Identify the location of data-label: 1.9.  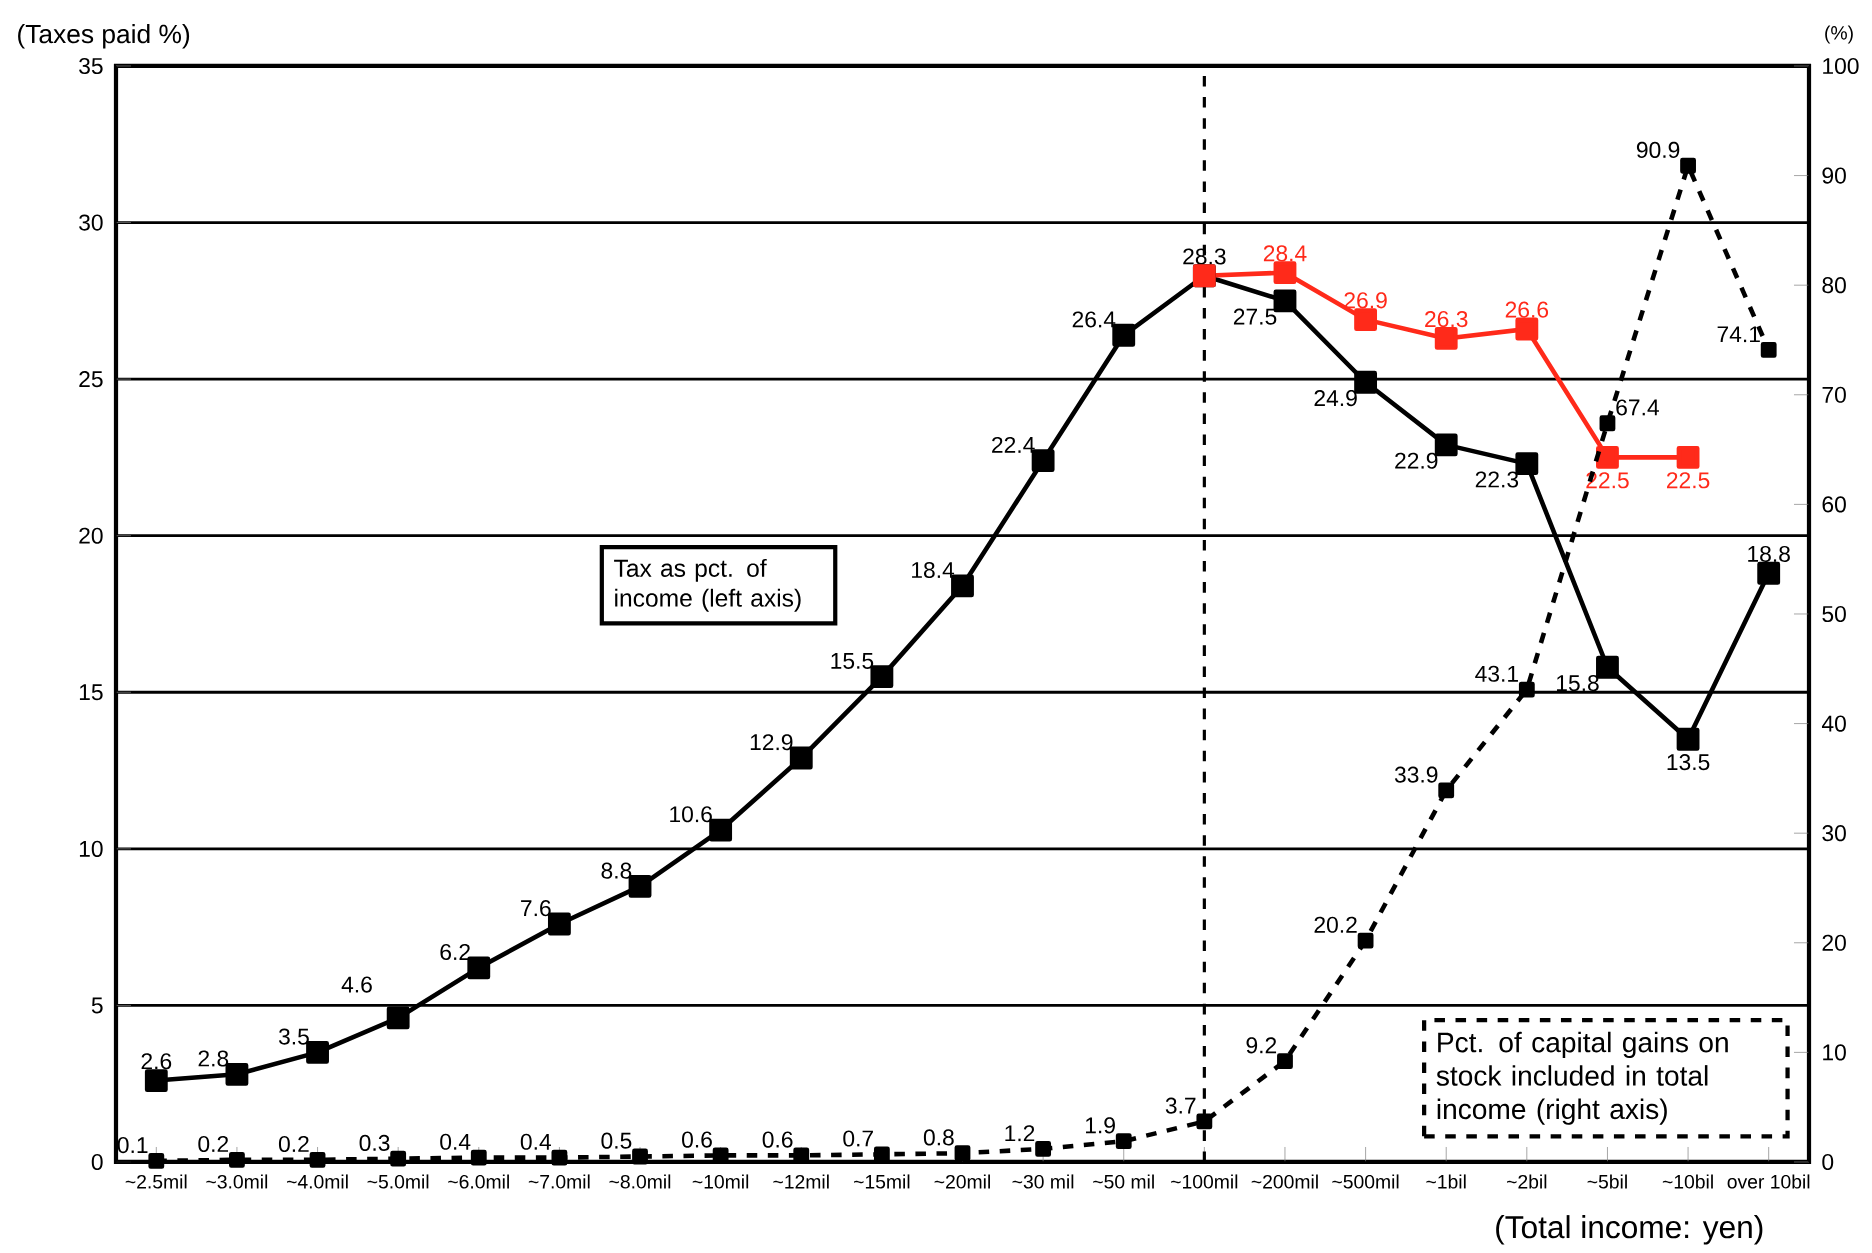
(1100, 1125).